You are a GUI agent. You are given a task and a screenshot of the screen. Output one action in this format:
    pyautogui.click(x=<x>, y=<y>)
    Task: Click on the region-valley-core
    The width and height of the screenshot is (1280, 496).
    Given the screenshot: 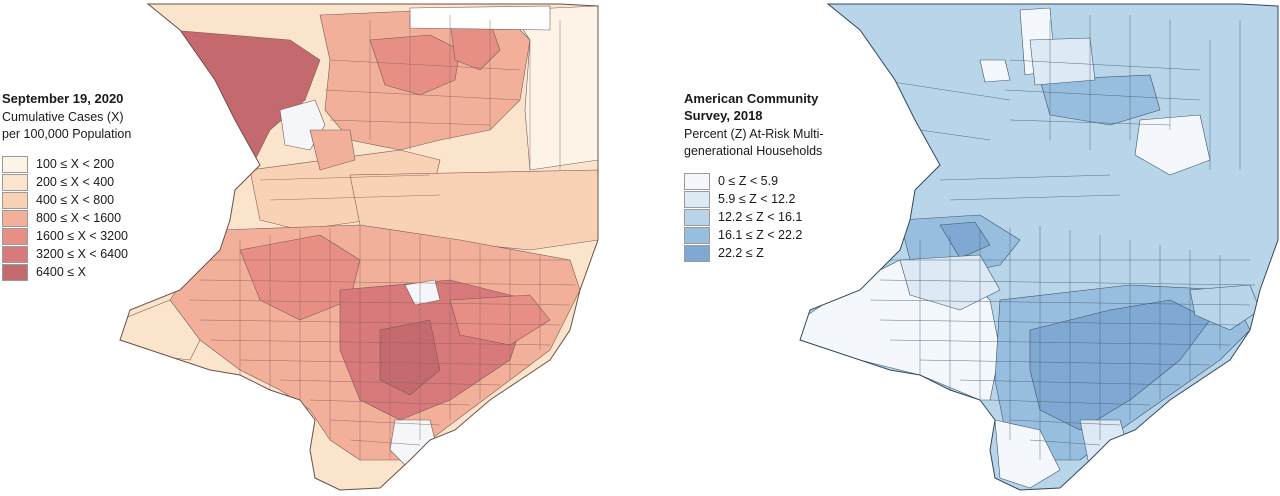 What is the action you would take?
    pyautogui.click(x=965, y=240)
    